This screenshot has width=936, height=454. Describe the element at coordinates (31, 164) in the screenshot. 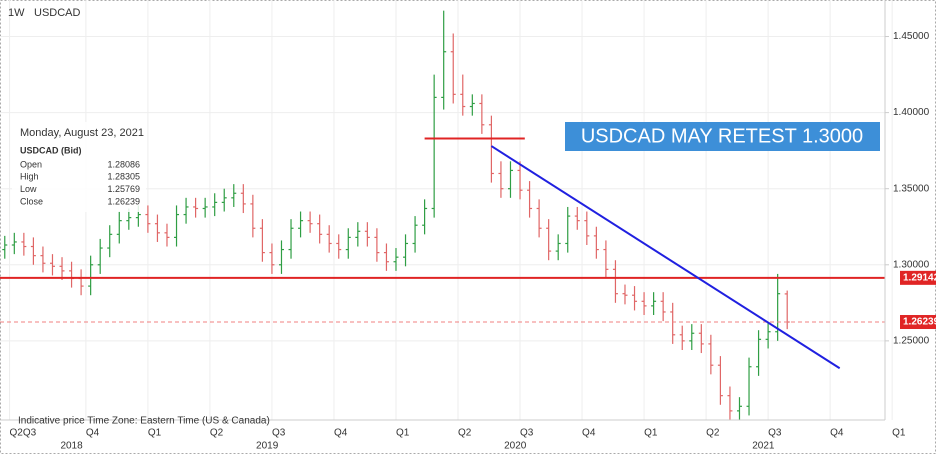

I see `tooltip-field: Open` at that location.